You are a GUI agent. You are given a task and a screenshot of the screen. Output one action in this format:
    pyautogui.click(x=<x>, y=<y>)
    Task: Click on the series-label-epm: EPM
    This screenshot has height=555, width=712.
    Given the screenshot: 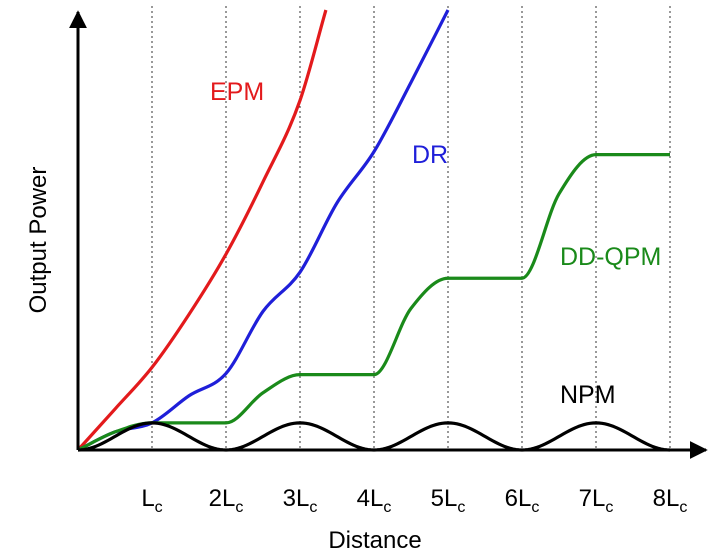 What is the action you would take?
    pyautogui.click(x=237, y=92)
    